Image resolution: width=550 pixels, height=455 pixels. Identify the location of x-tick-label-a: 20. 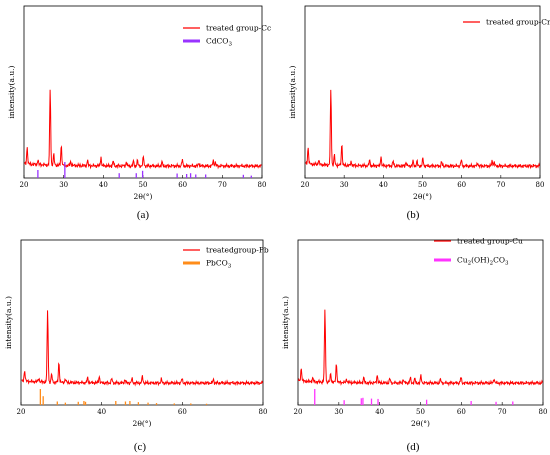
(24, 185).